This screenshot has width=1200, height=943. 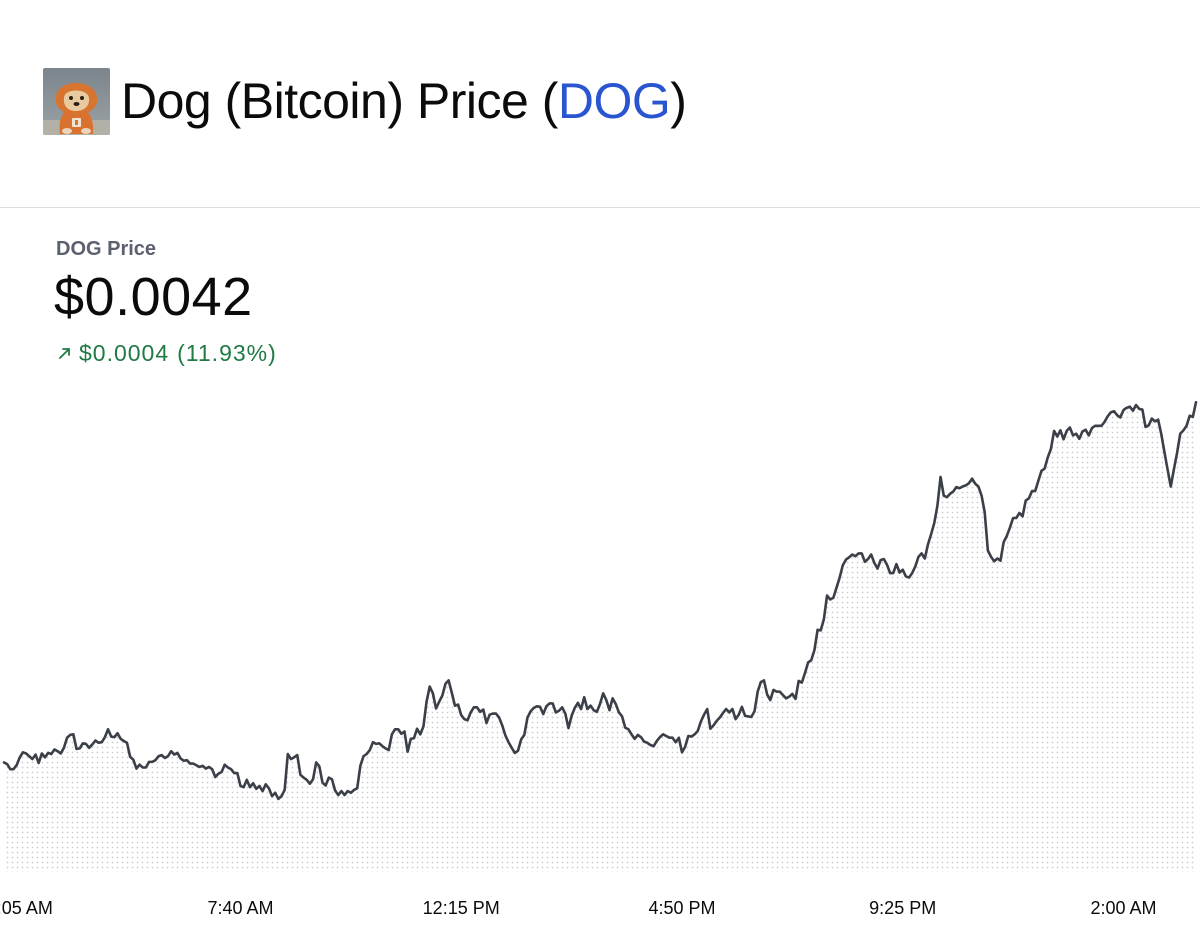 What do you see at coordinates (124, 353) in the screenshot?
I see `price-change-amount: $0.0004` at bounding box center [124, 353].